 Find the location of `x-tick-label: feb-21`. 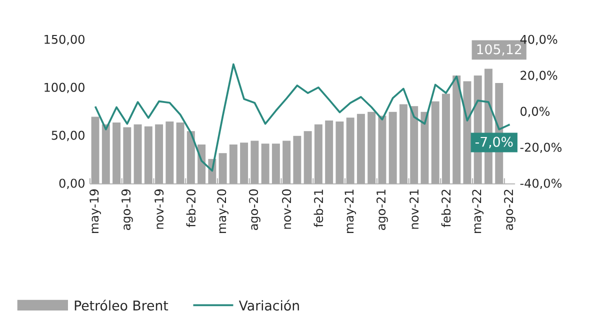

x-tick-label: feb-21 is located at coordinates (319, 208).